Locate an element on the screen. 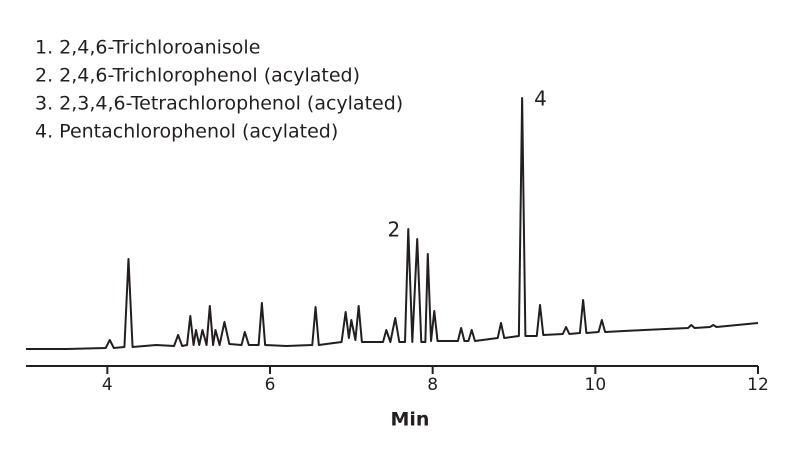 The height and width of the screenshot is (450, 790). x-tick-label: 12 is located at coordinates (758, 385).